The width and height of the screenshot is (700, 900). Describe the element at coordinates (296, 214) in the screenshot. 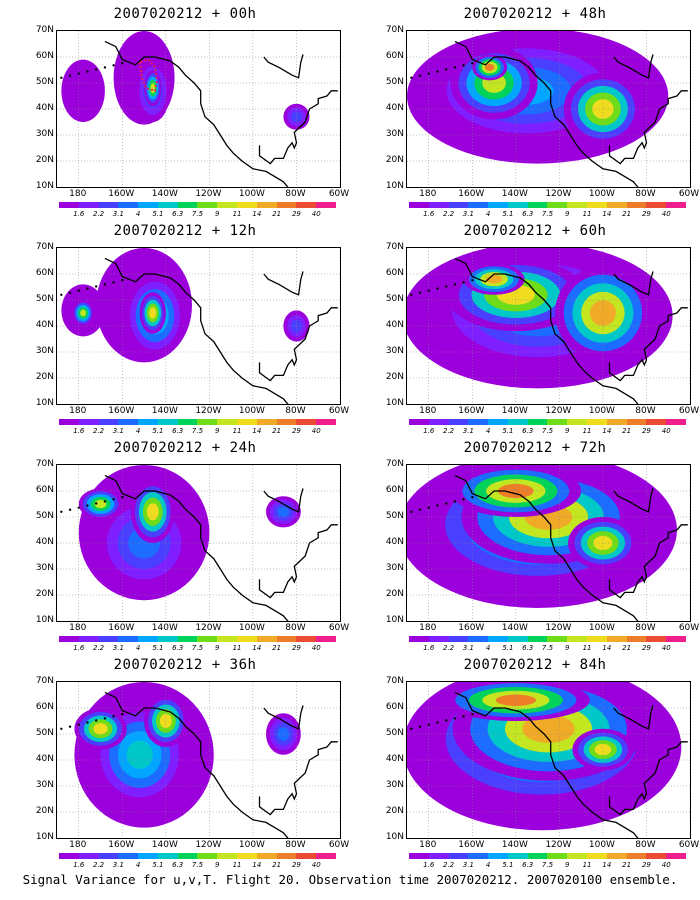

I see `colorbar-label: 29` at that location.